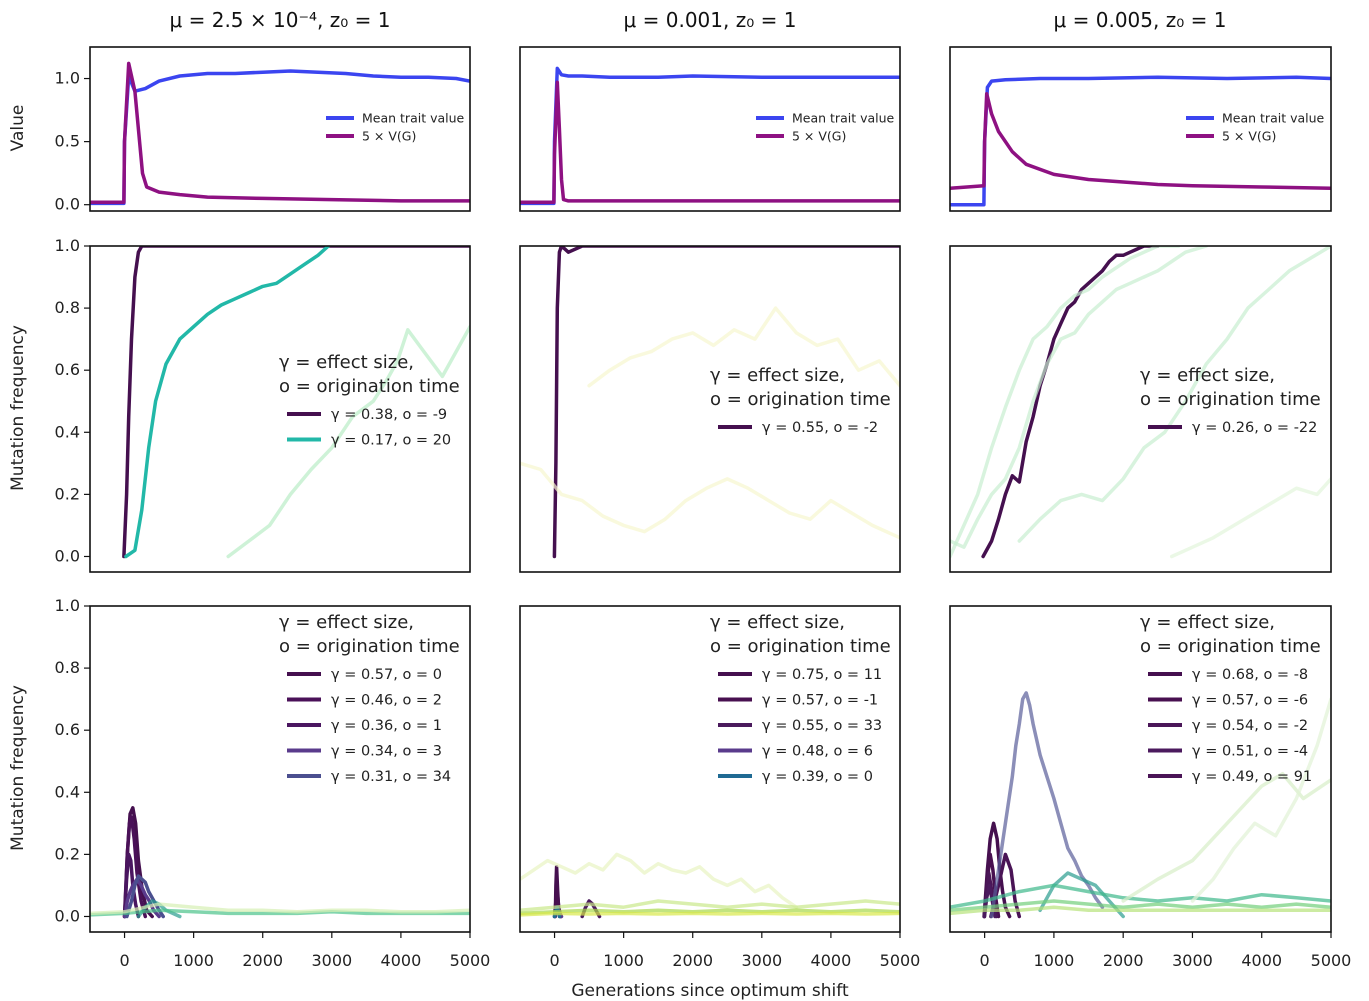 This screenshot has width=1369, height=1001. What do you see at coordinates (1140, 20) in the screenshot?
I see `column-title-3: μ = 0.005, z₀ = 1` at bounding box center [1140, 20].